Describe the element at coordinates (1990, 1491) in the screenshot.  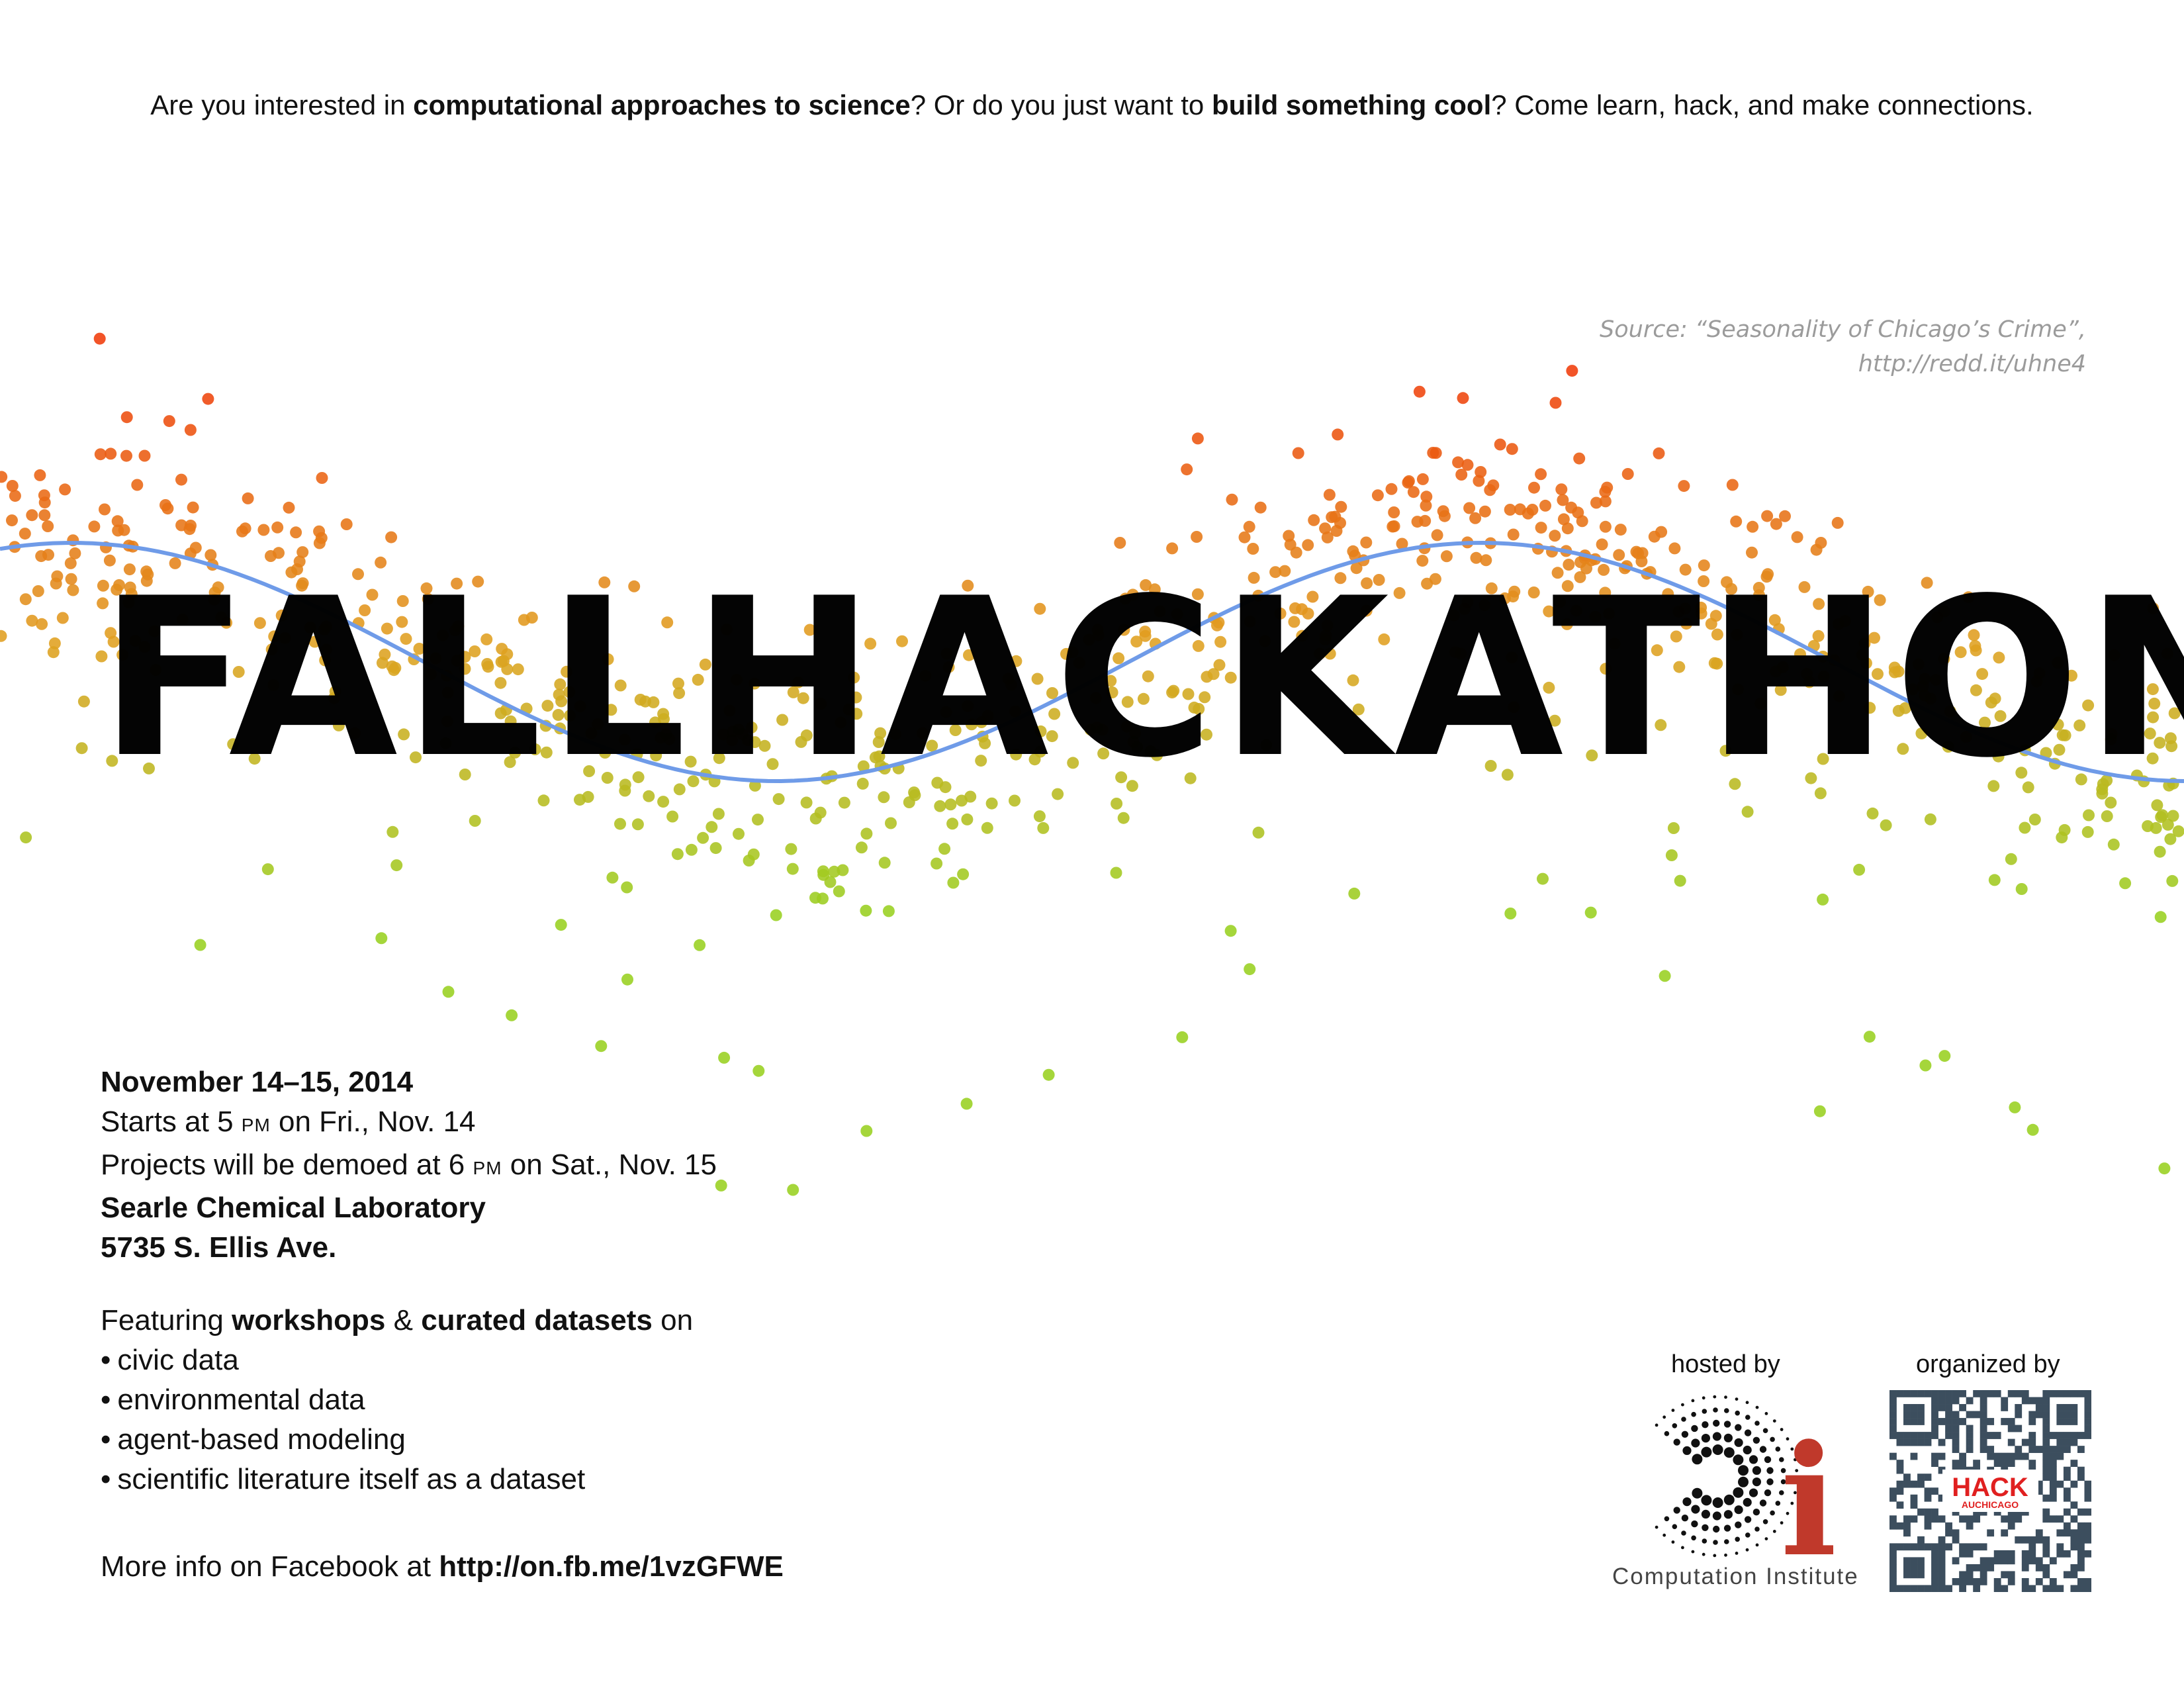
I see `hack-uchicago-qr-code: HACK AUCHICAGO` at that location.